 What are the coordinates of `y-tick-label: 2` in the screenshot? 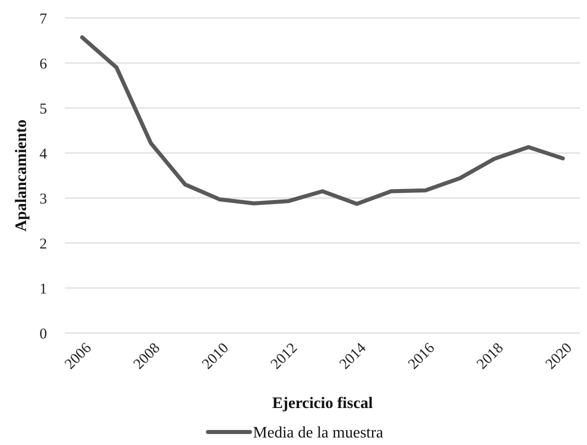 It's located at (43, 244).